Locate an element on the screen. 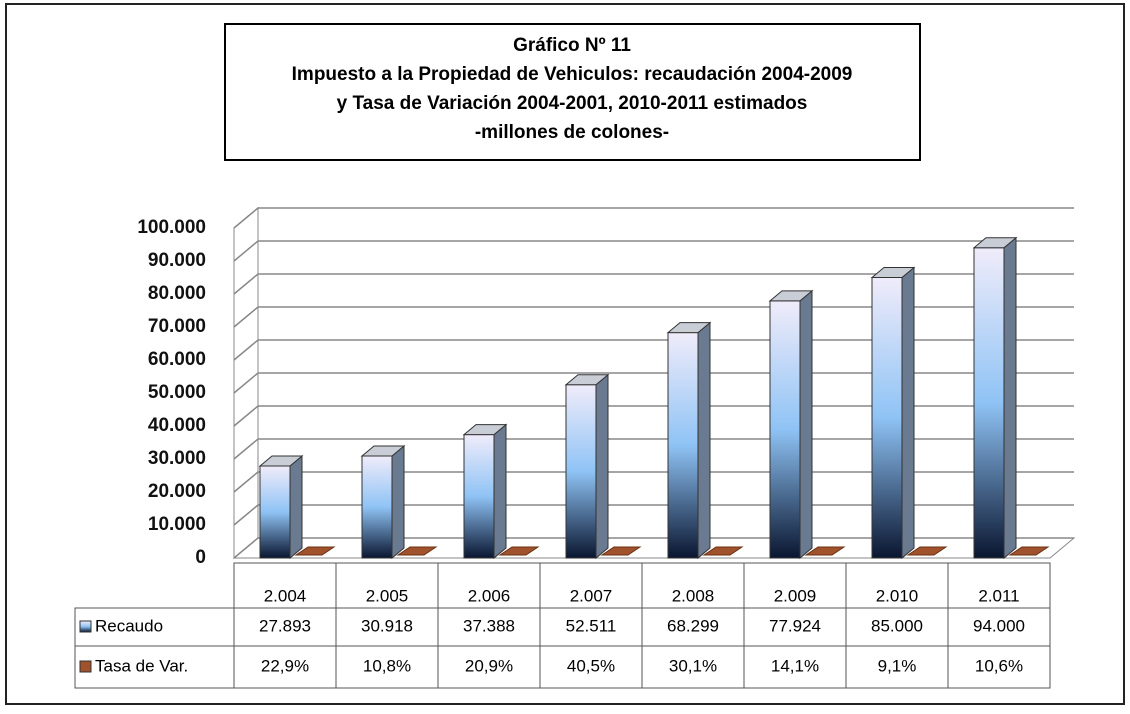 The width and height of the screenshot is (1130, 714). data-label: 85.000 is located at coordinates (897, 625).